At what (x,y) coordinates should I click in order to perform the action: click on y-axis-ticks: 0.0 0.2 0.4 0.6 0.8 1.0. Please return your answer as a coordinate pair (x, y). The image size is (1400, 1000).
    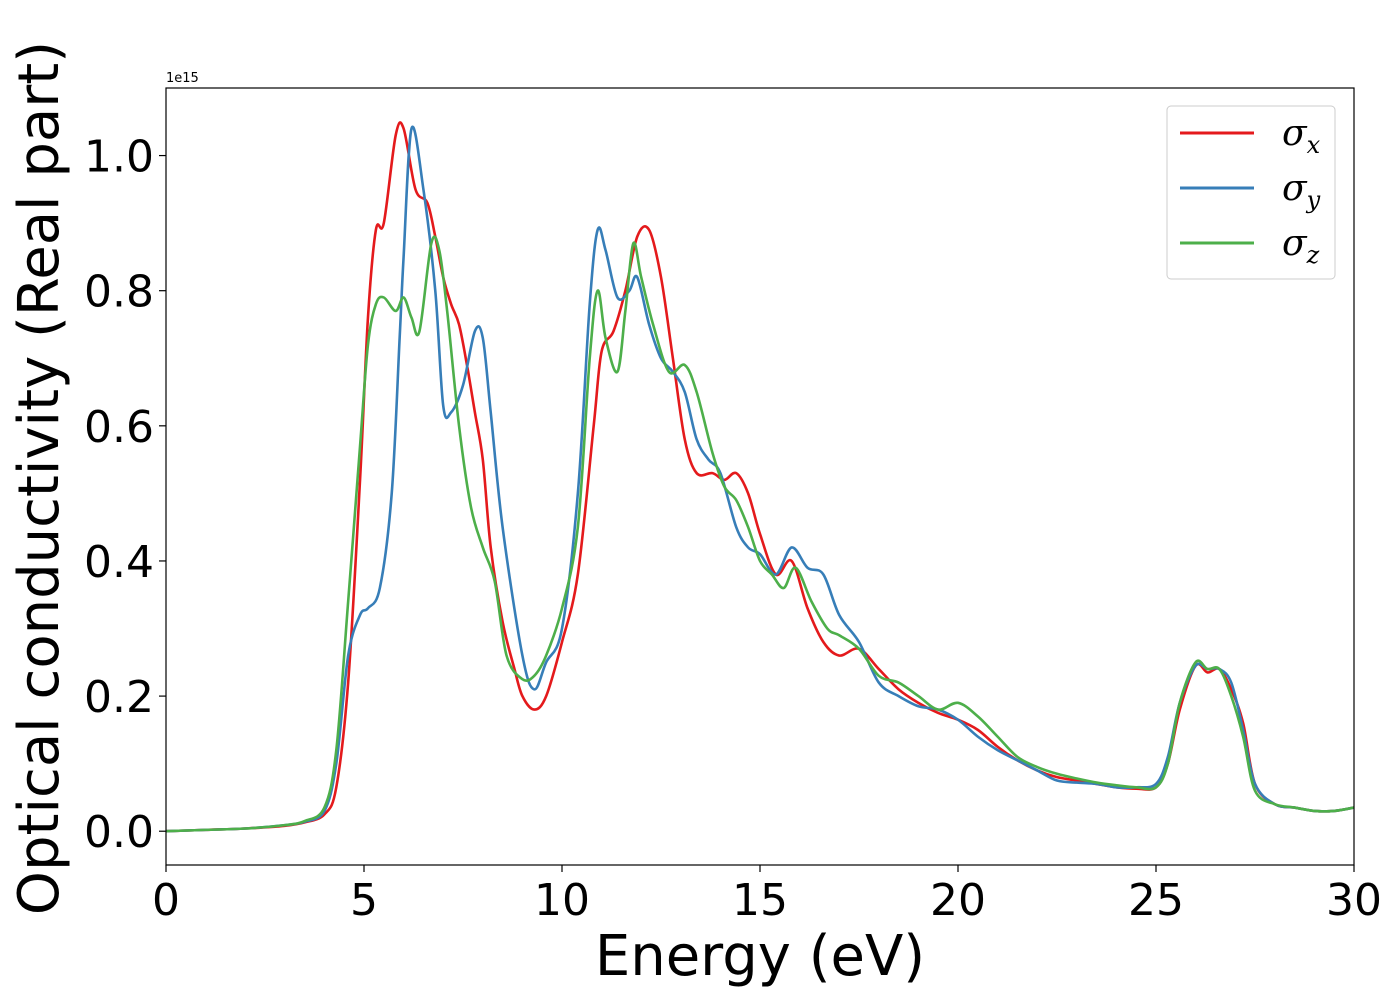
    Looking at the image, I should click on (125, 495).